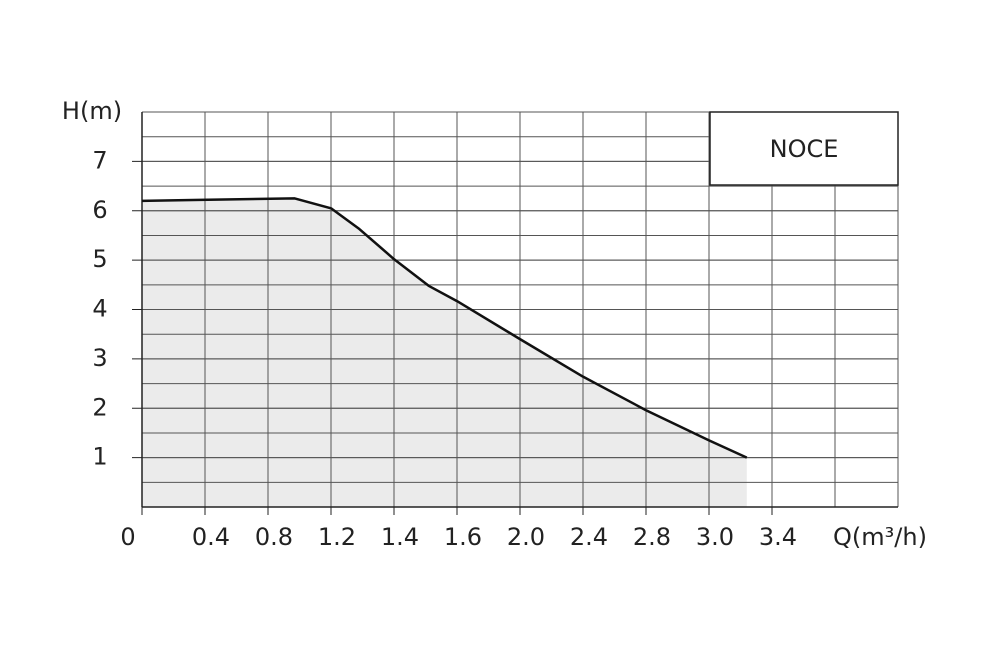 The width and height of the screenshot is (1000, 658). Describe the element at coordinates (880, 537) in the screenshot. I see `x-axis-label: Q(m³/h)` at that location.